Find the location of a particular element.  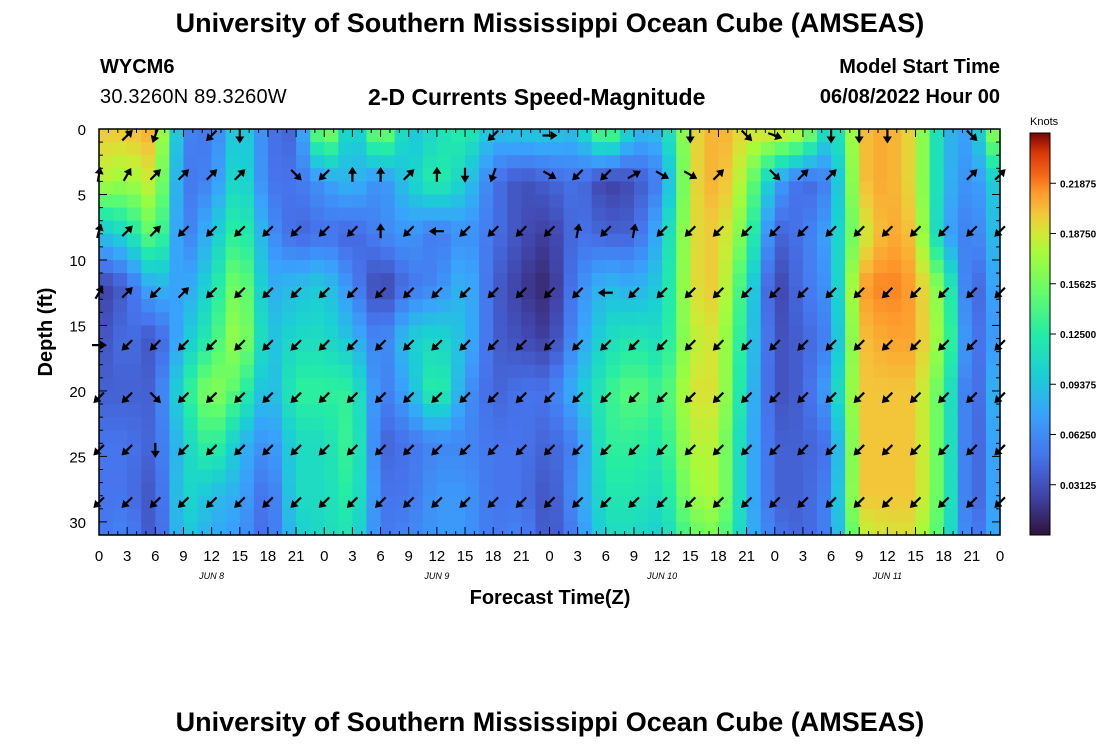

x-tick-label: 9 is located at coordinates (634, 556).